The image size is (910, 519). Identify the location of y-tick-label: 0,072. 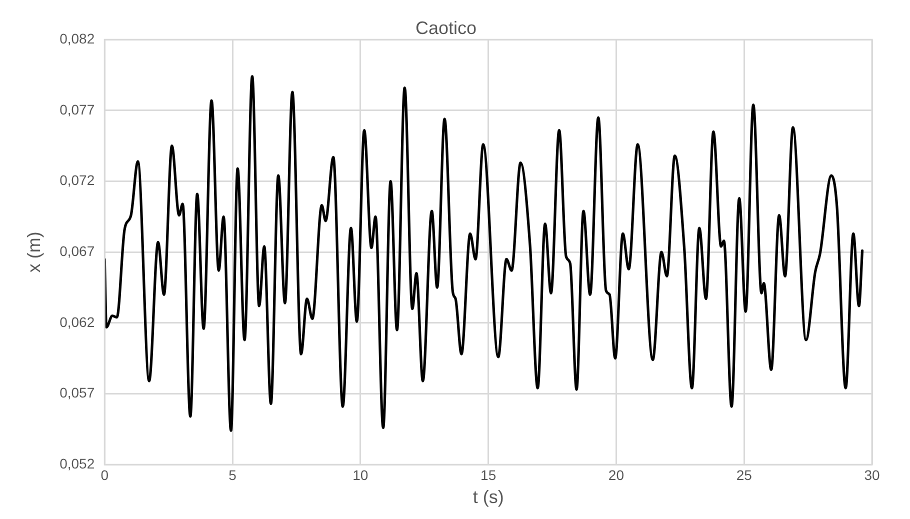
(77, 180).